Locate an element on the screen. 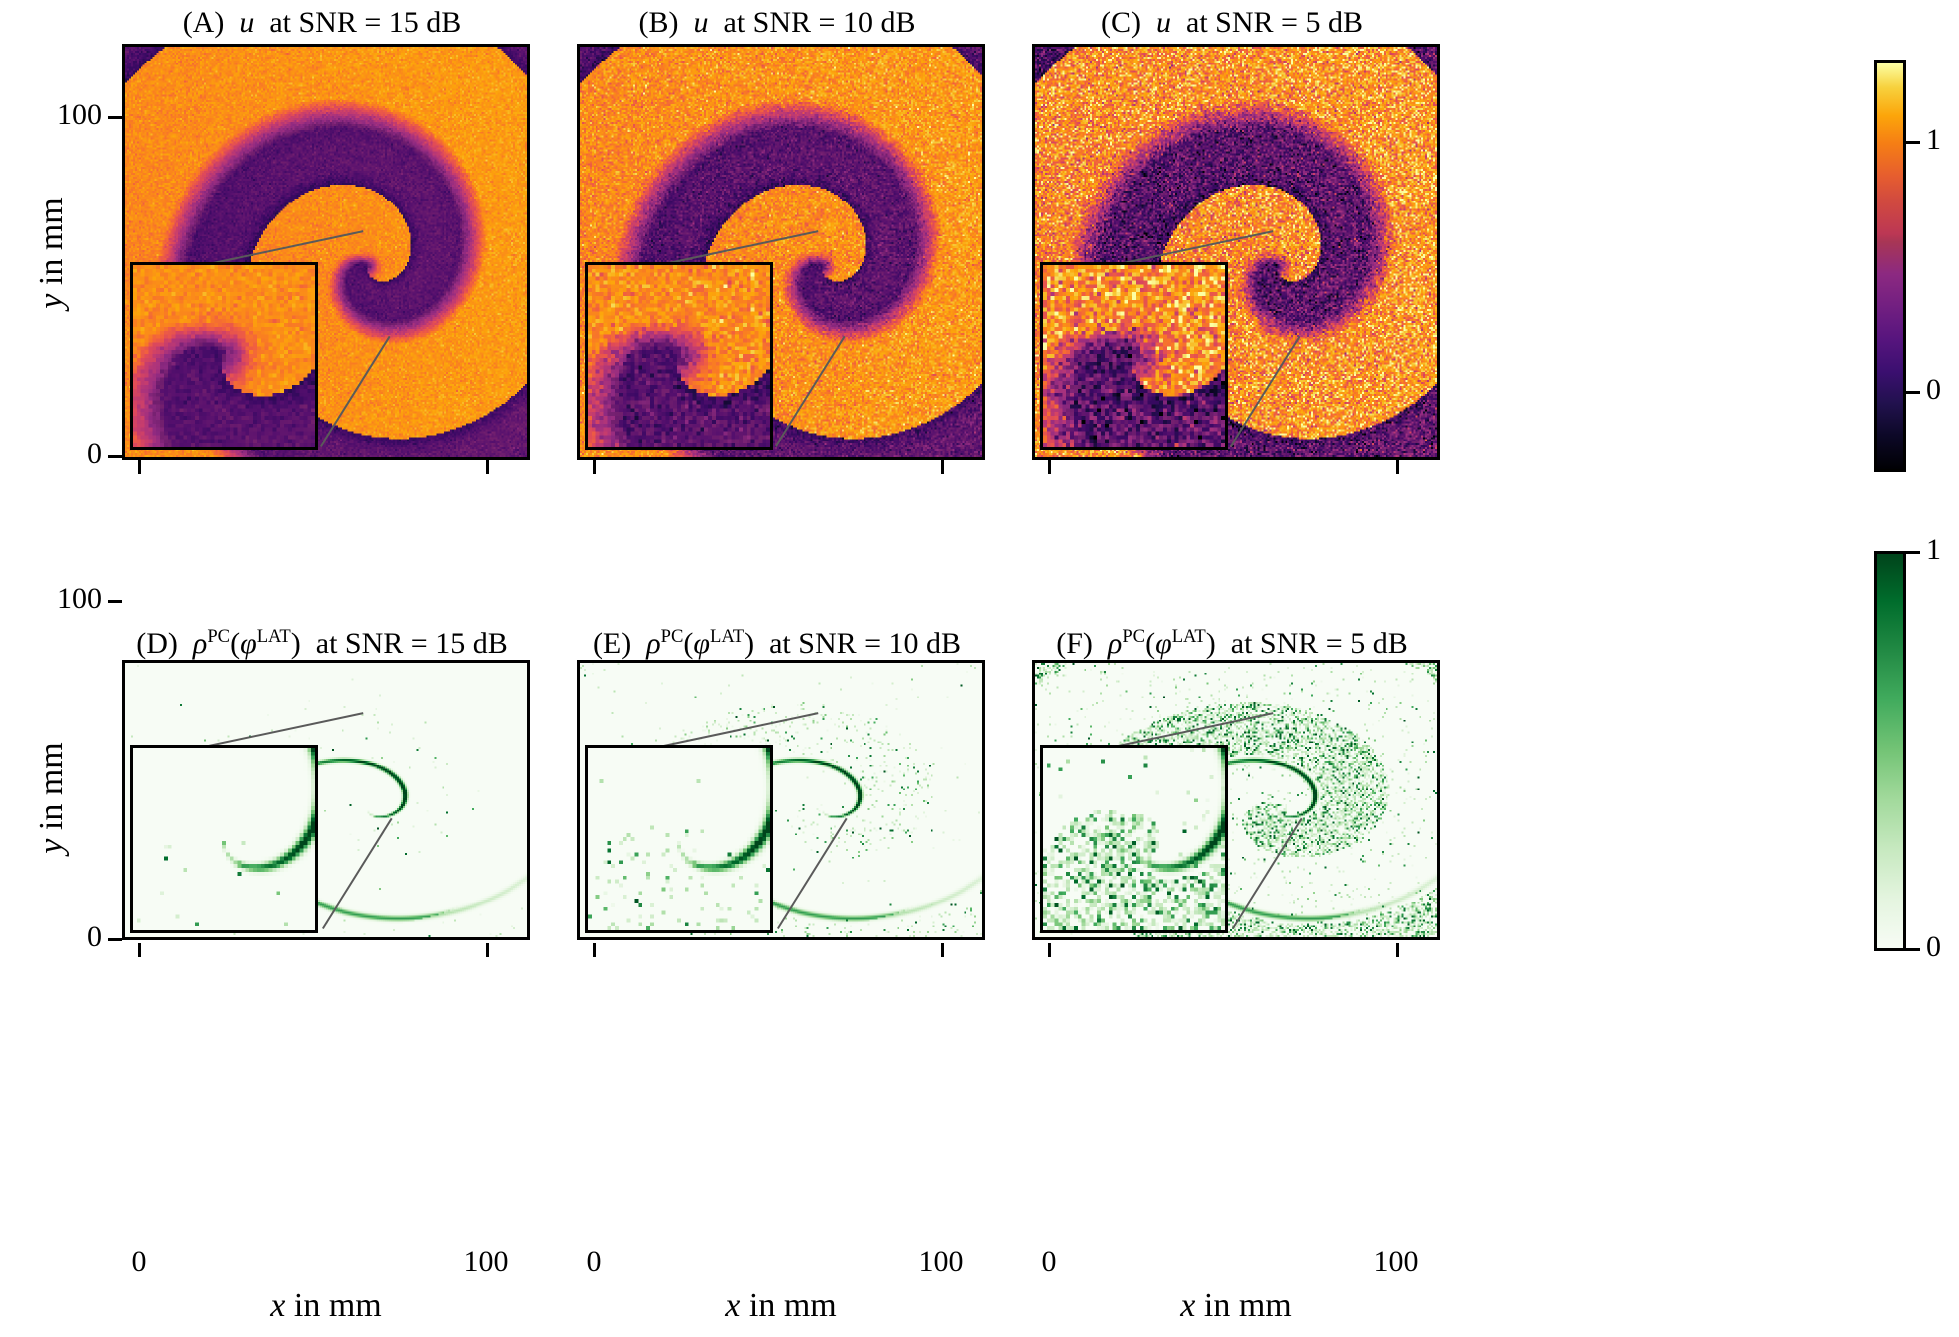 The height and width of the screenshot is (1337, 1959). x-axis-label-E: x in mm is located at coordinates (781, 1306).